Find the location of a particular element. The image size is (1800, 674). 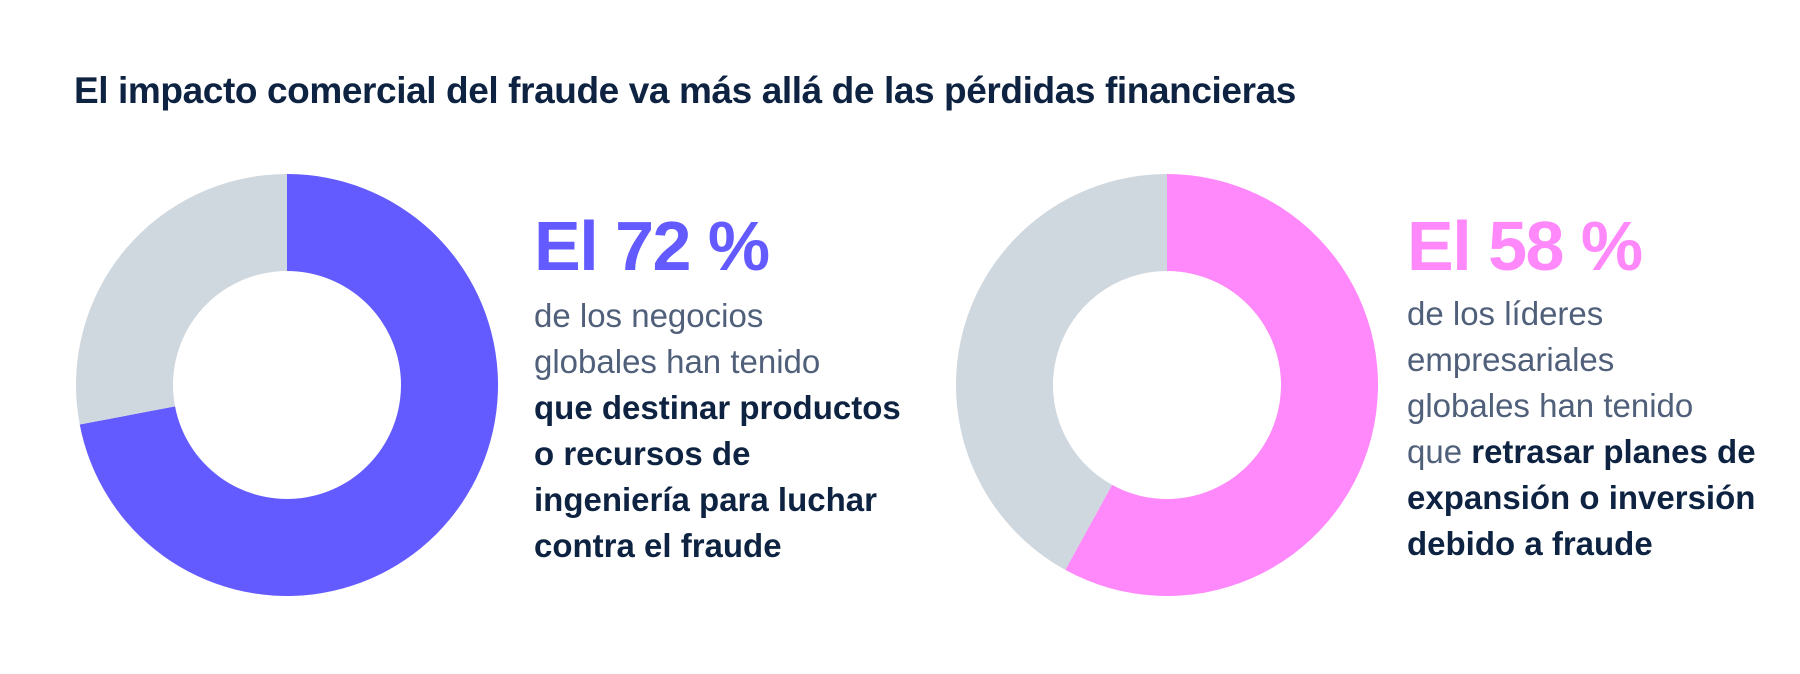

donut-chart-1-svg is located at coordinates (287, 385).